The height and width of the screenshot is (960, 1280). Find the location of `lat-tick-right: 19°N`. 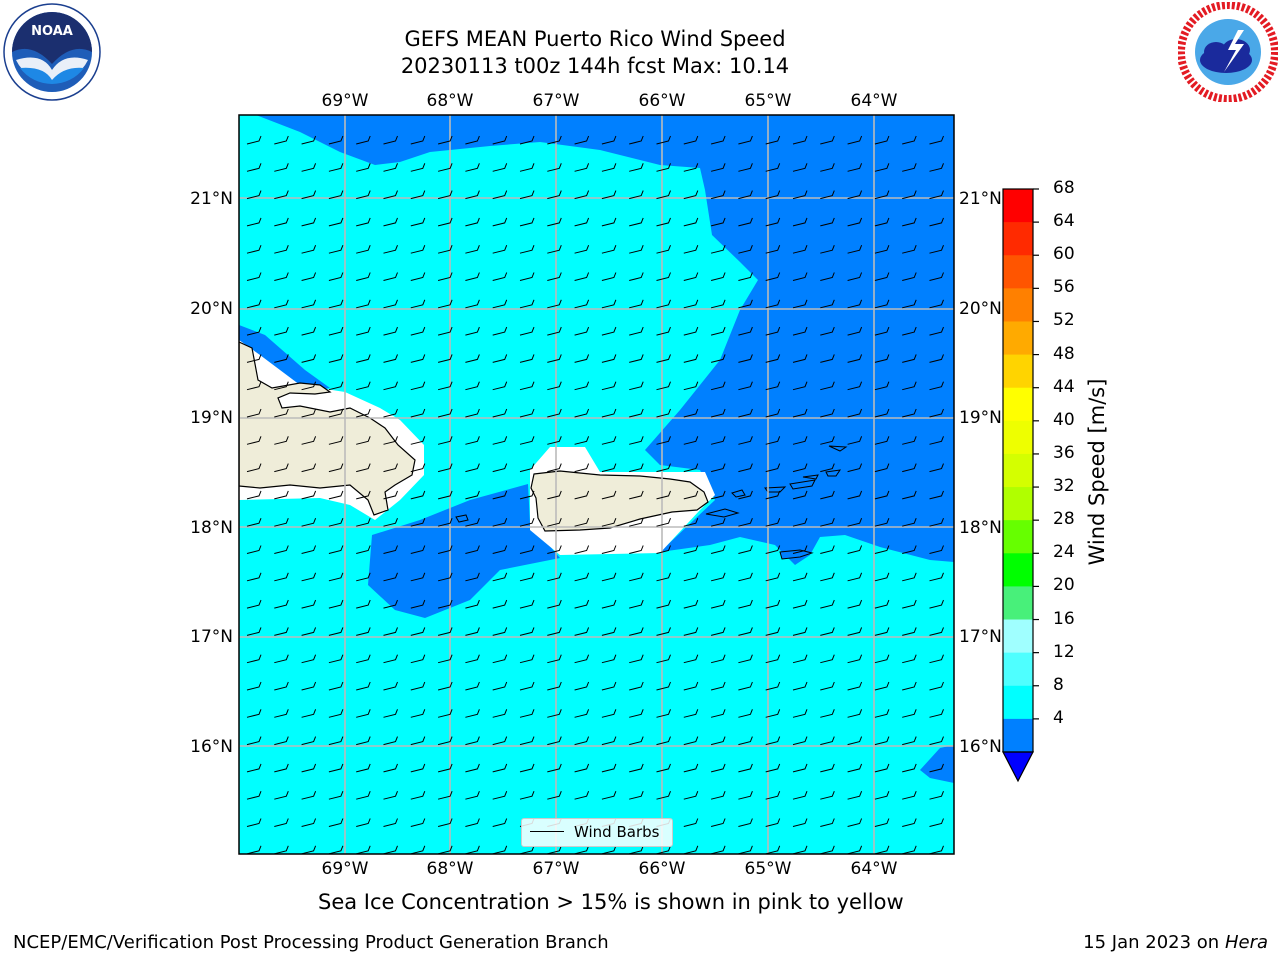

lat-tick-right: 19°N is located at coordinates (980, 418).